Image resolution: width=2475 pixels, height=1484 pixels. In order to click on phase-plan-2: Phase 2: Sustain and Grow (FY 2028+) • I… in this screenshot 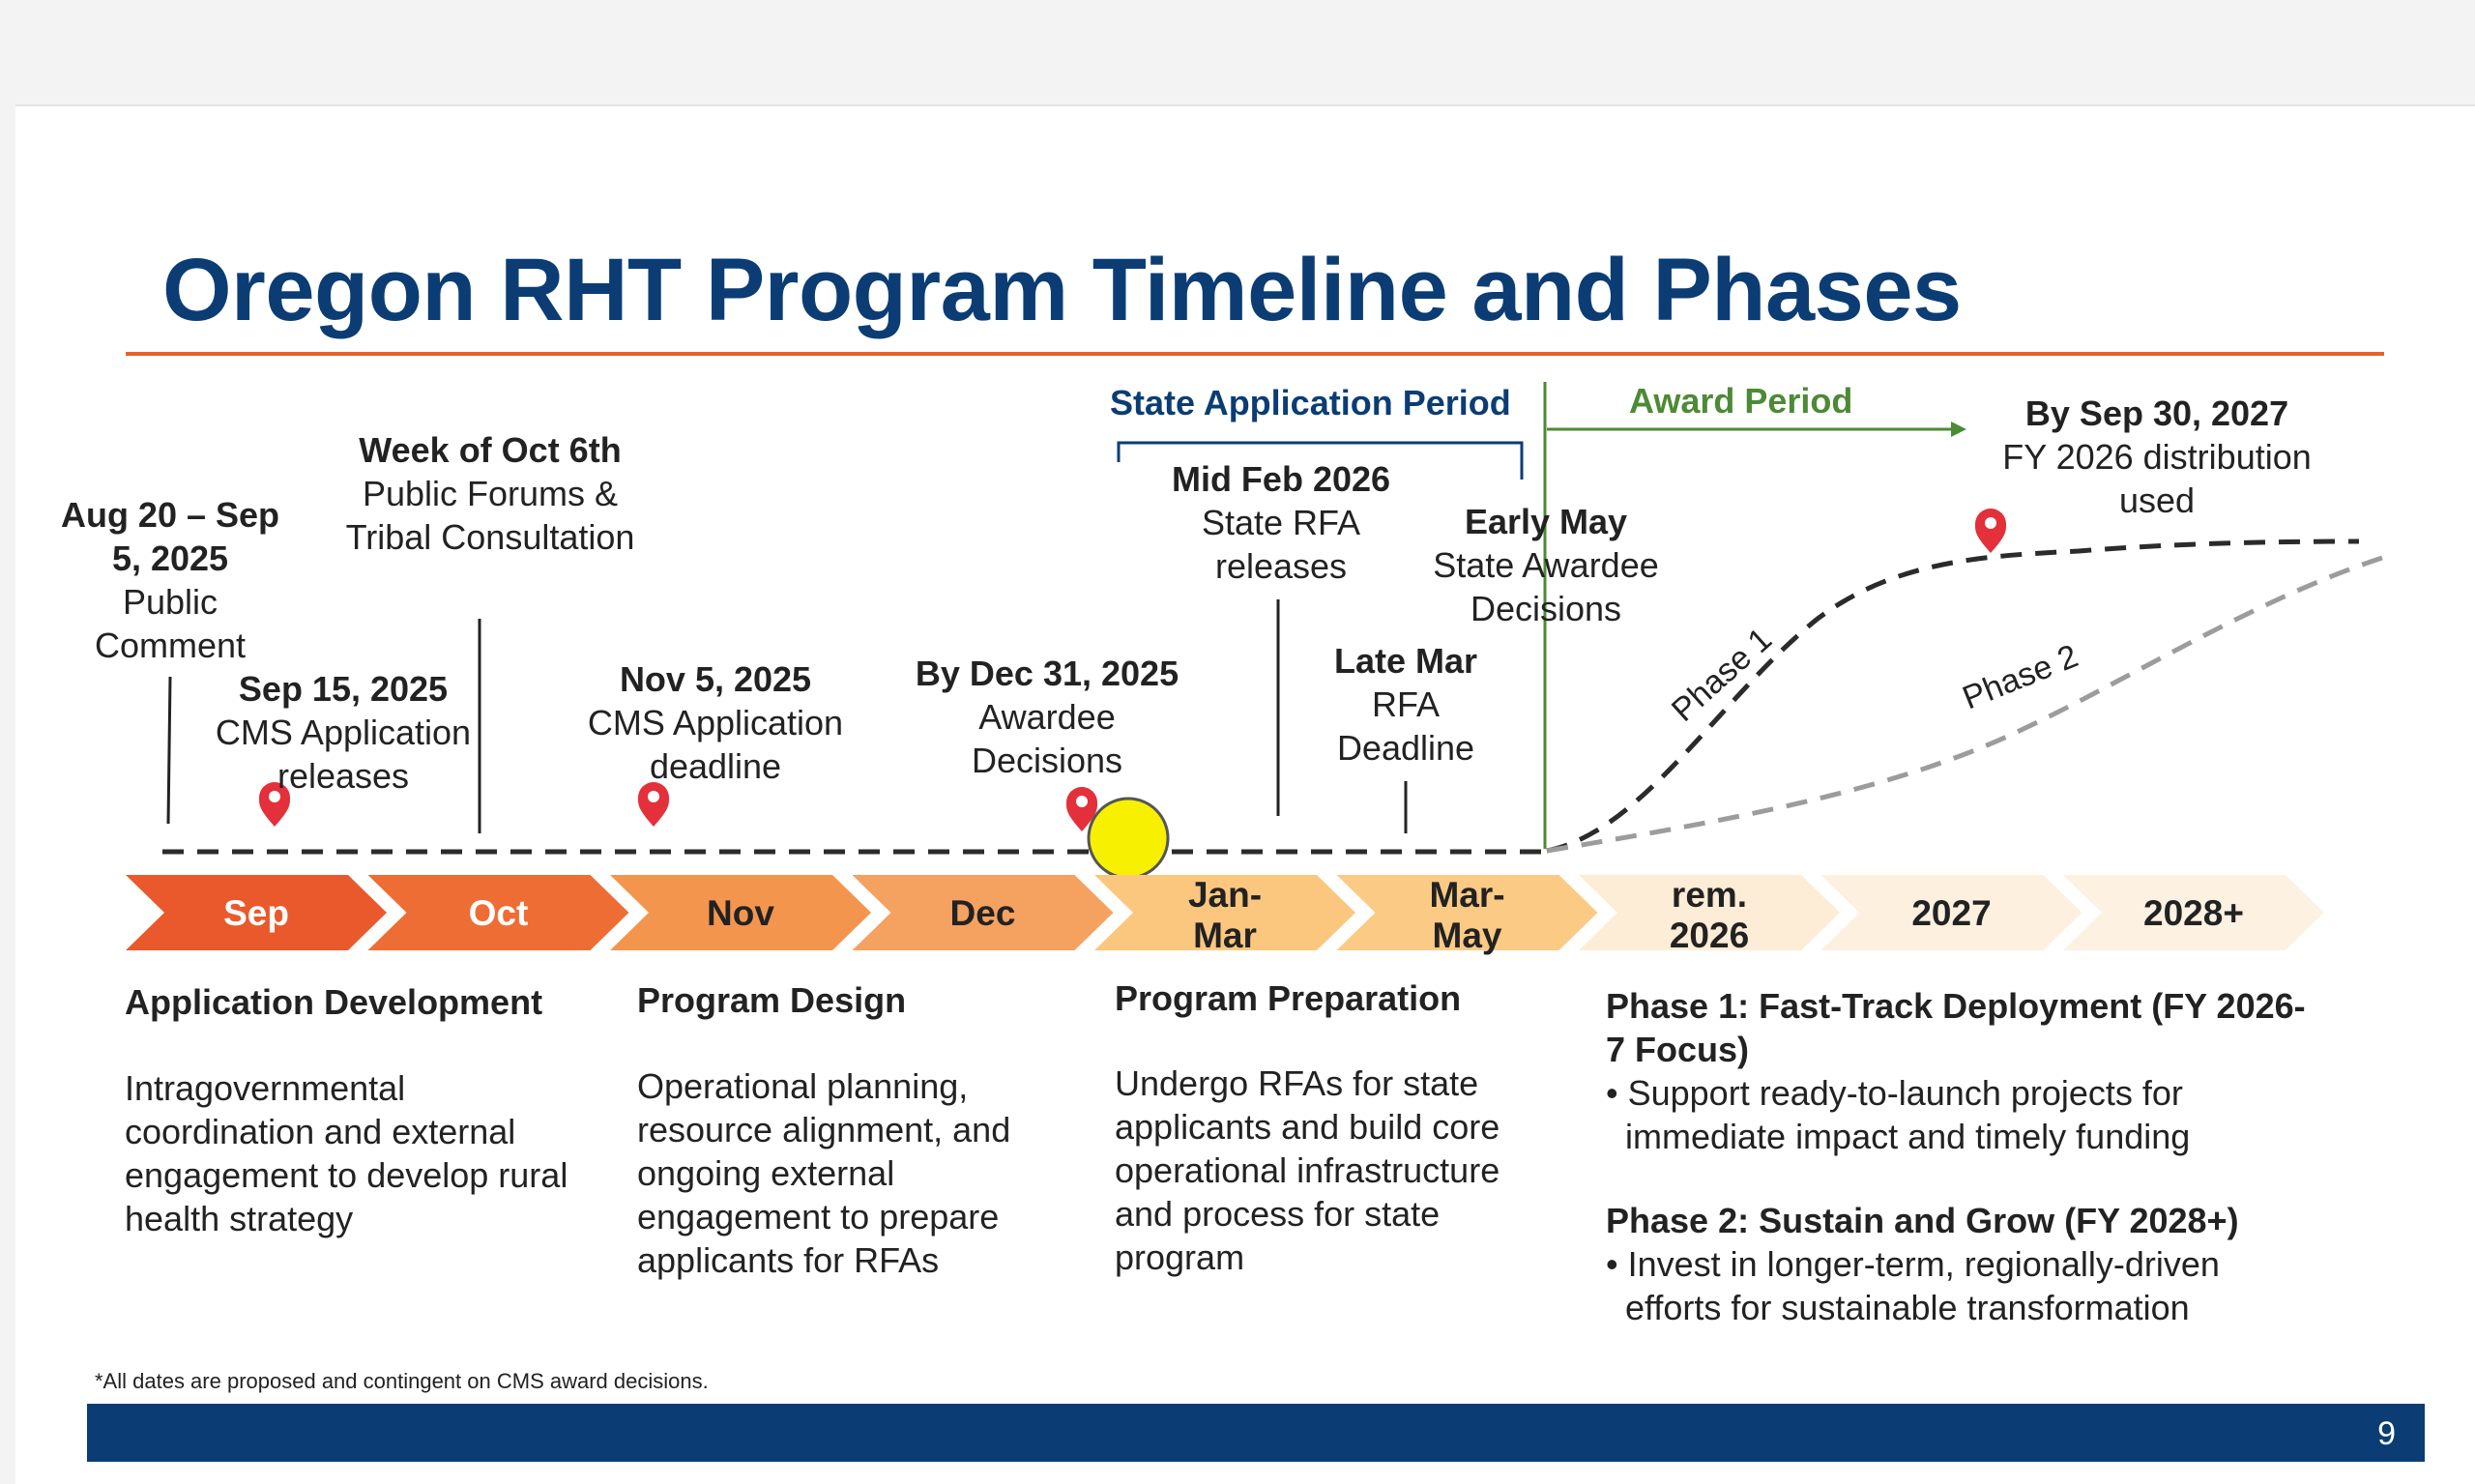, I will do `click(1963, 1264)`.